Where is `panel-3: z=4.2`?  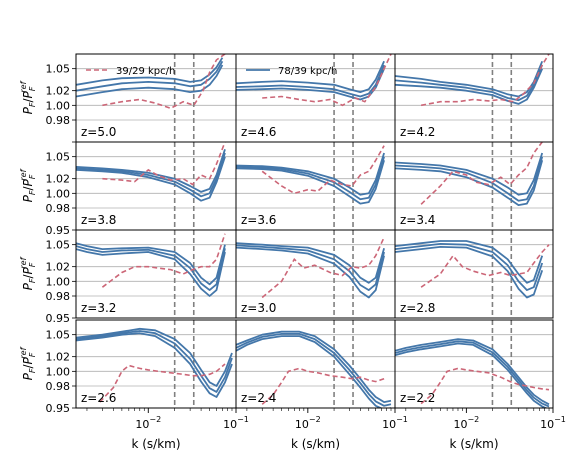 panel-3: z=4.2 is located at coordinates (474, 98).